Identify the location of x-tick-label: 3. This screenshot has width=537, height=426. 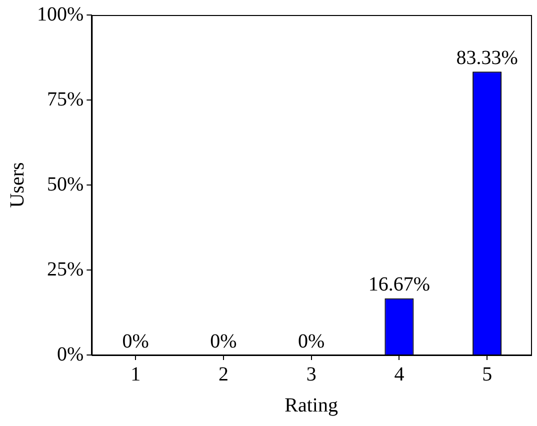
(311, 374).